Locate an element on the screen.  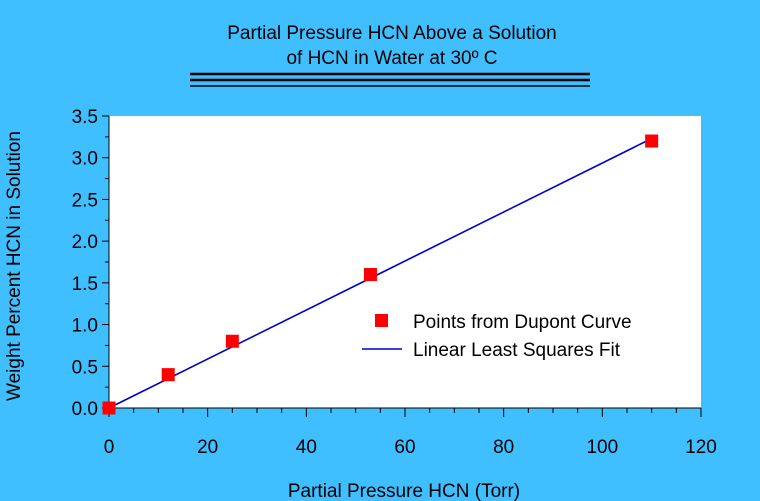
legend-marker-points is located at coordinates (381, 320).